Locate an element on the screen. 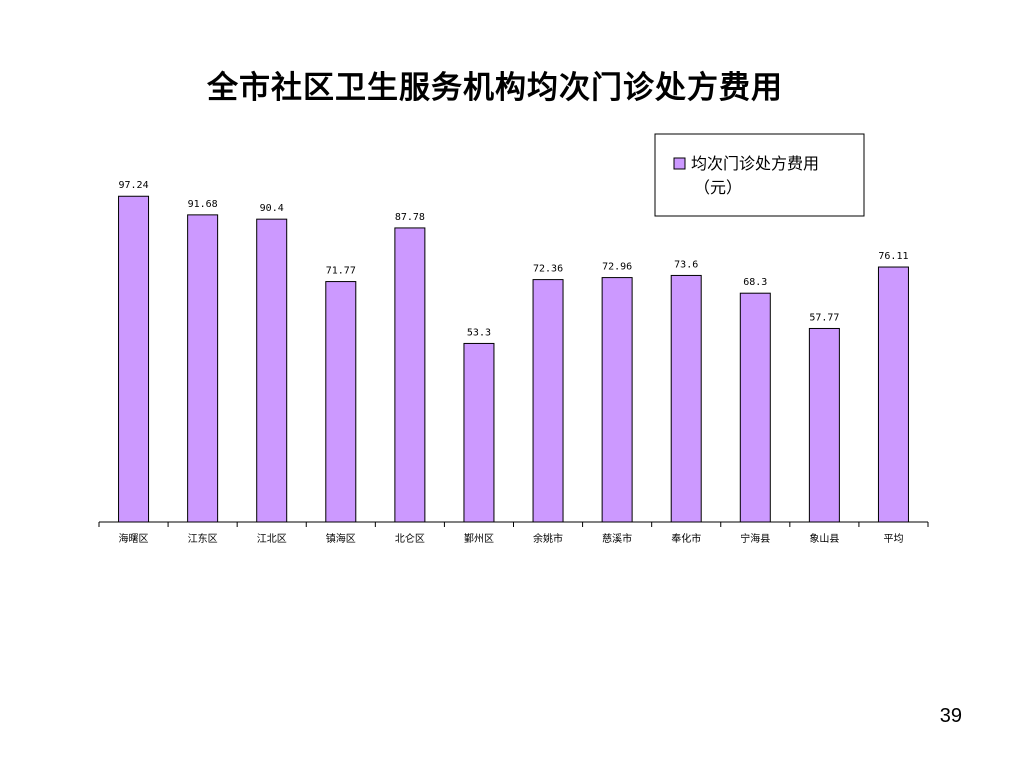 Image resolution: width=1024 pixels, height=768 pixels. category-label: 慈溪市 is located at coordinates (617, 538).